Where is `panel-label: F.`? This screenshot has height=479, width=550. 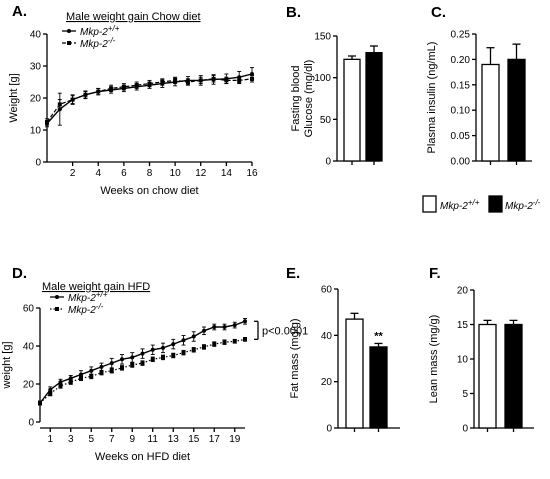 panel-label: F. is located at coordinates (435, 273).